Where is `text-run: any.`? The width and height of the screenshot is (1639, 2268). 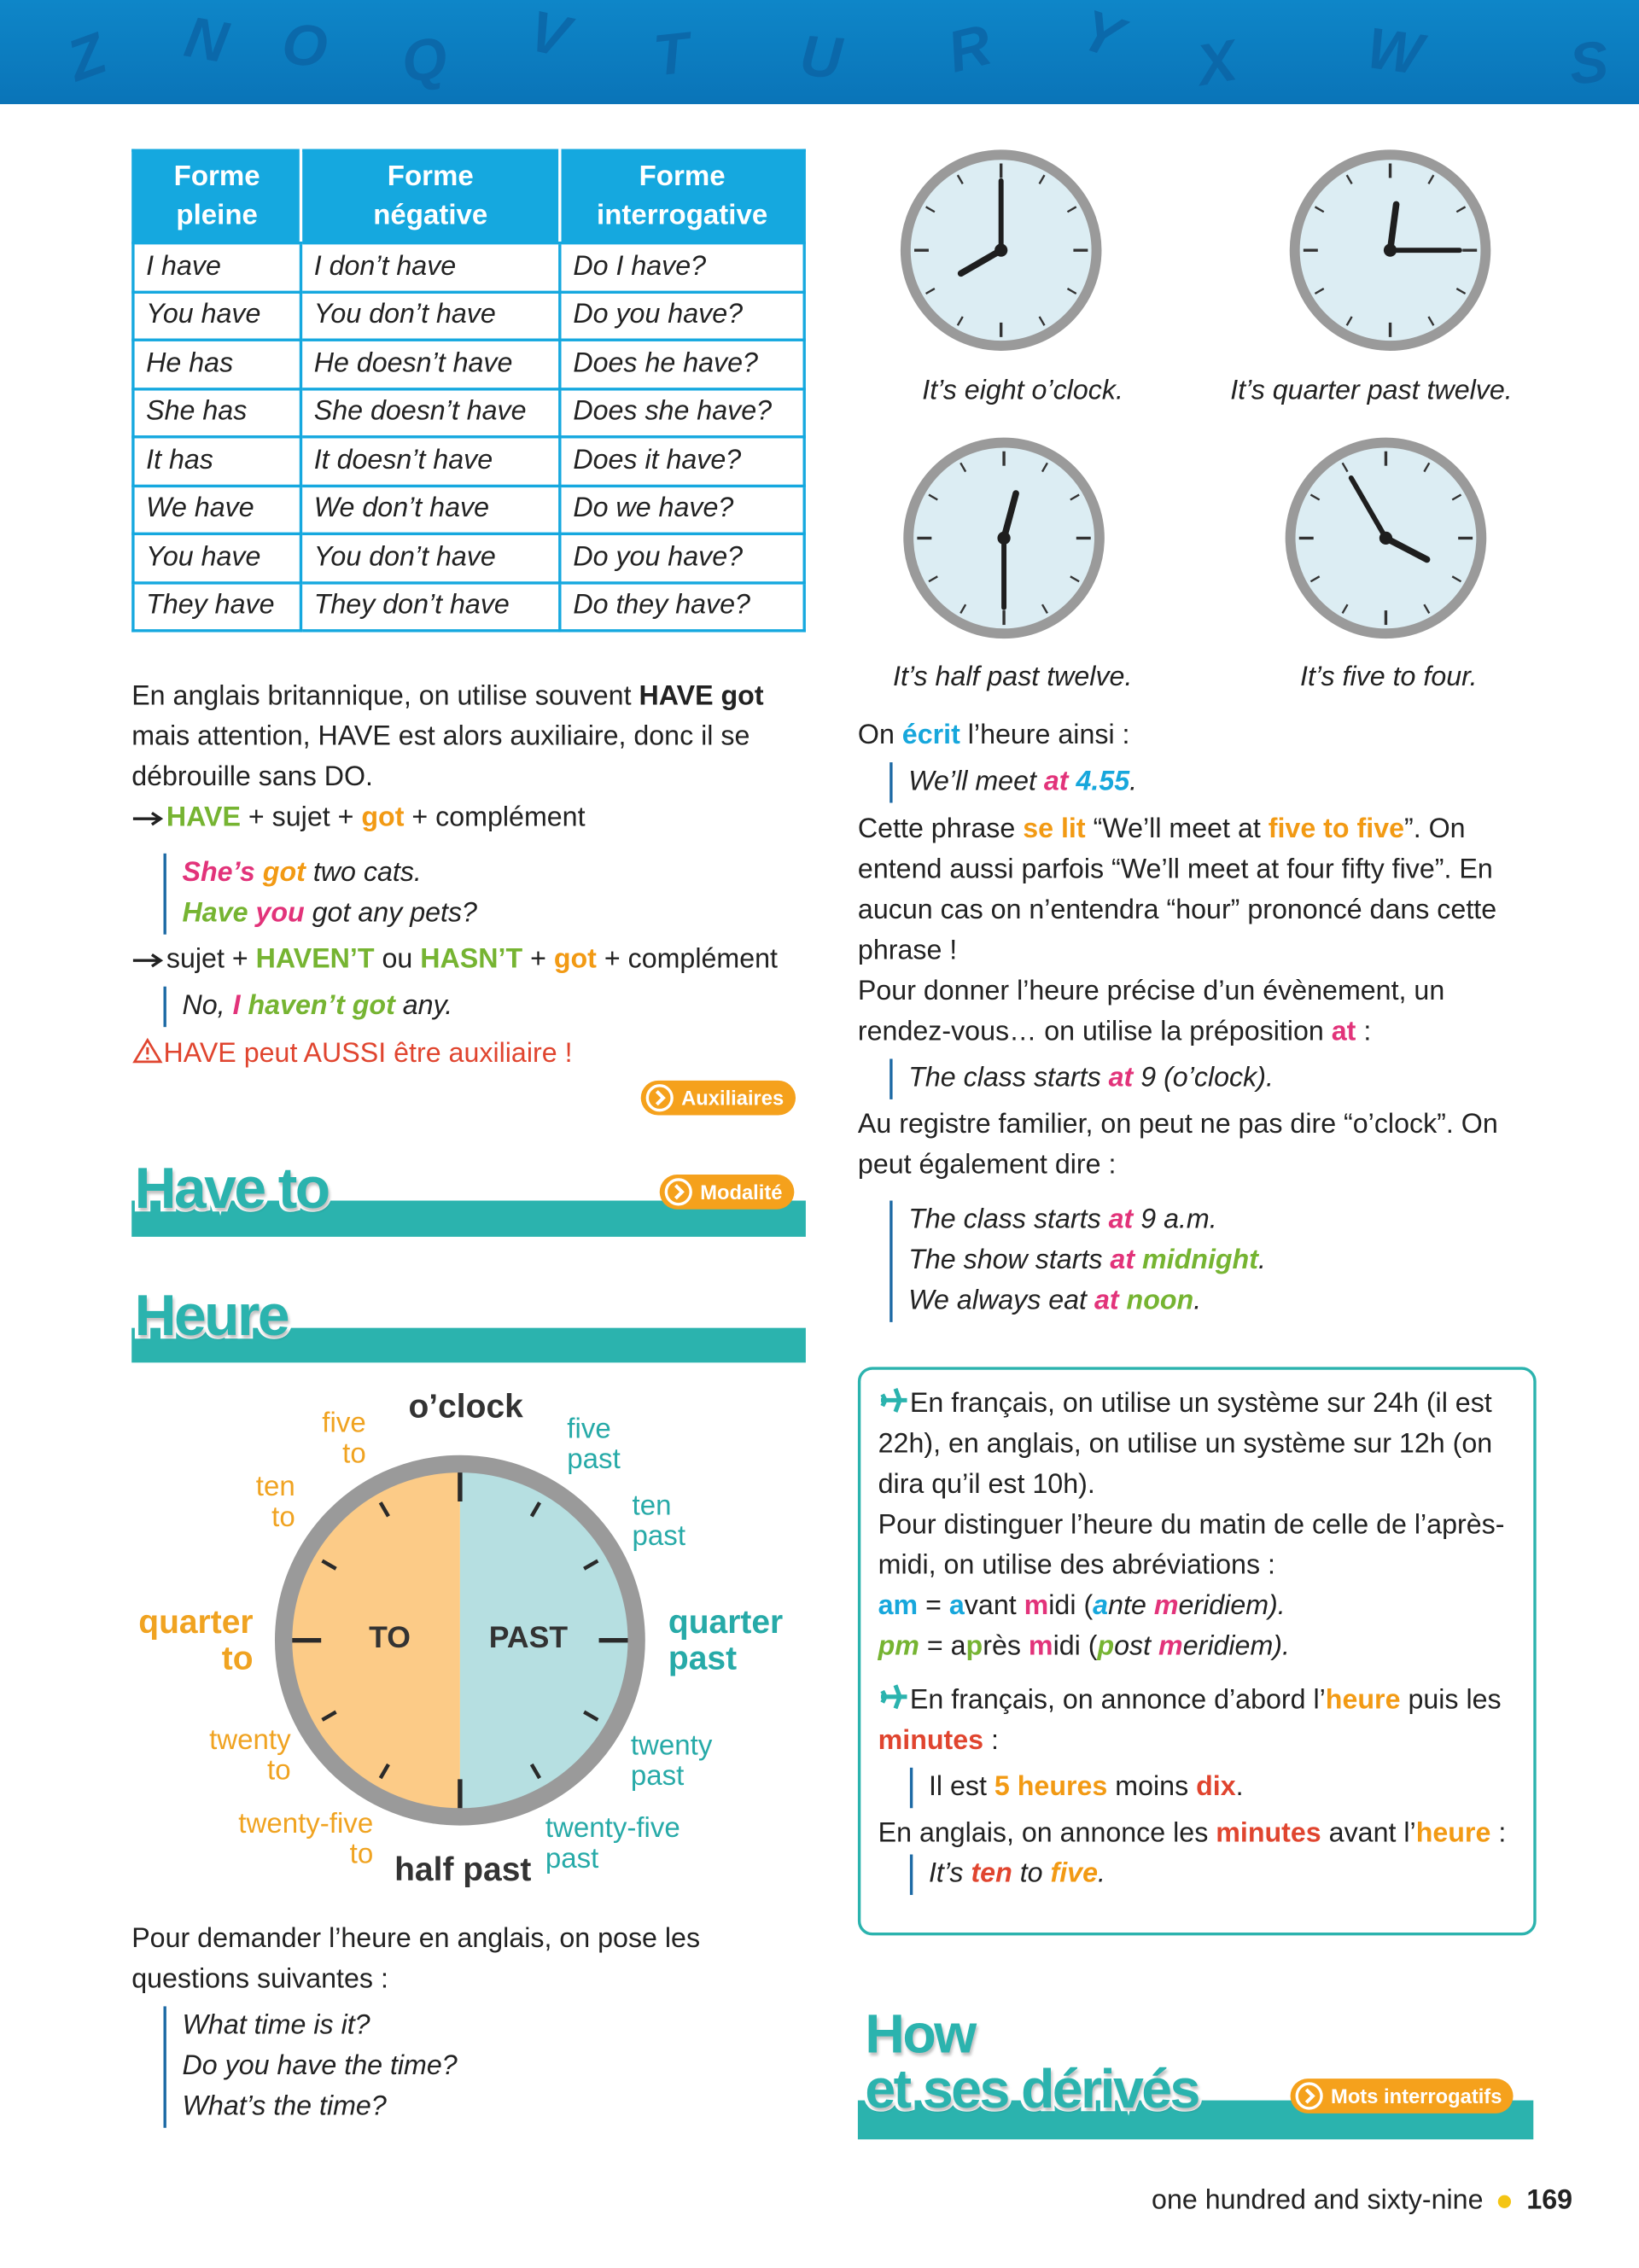
text-run: any. is located at coordinates (423, 1006).